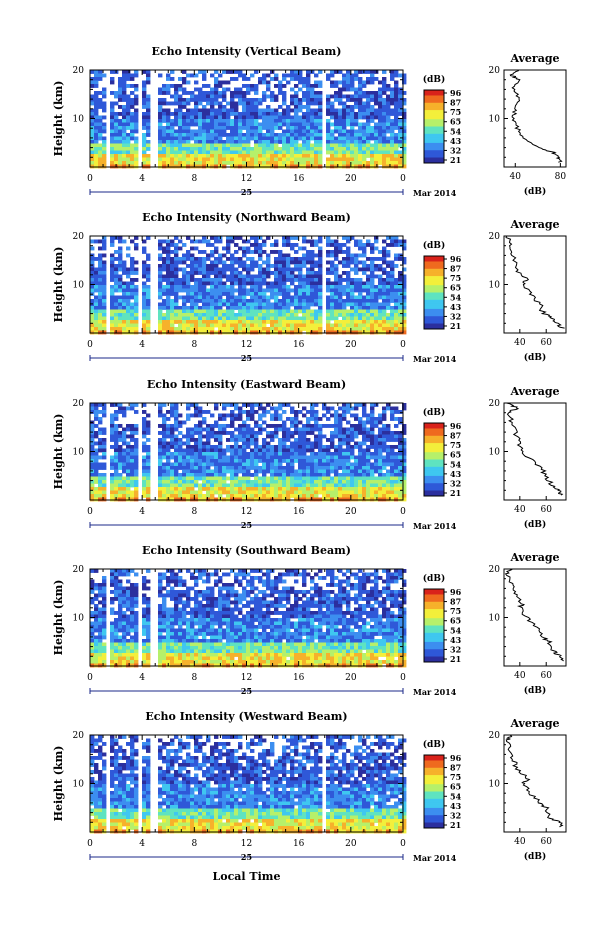 This screenshot has height=929, width=616. Describe the element at coordinates (194, 179) in the screenshot. I see `x-tick-label: 8` at that location.